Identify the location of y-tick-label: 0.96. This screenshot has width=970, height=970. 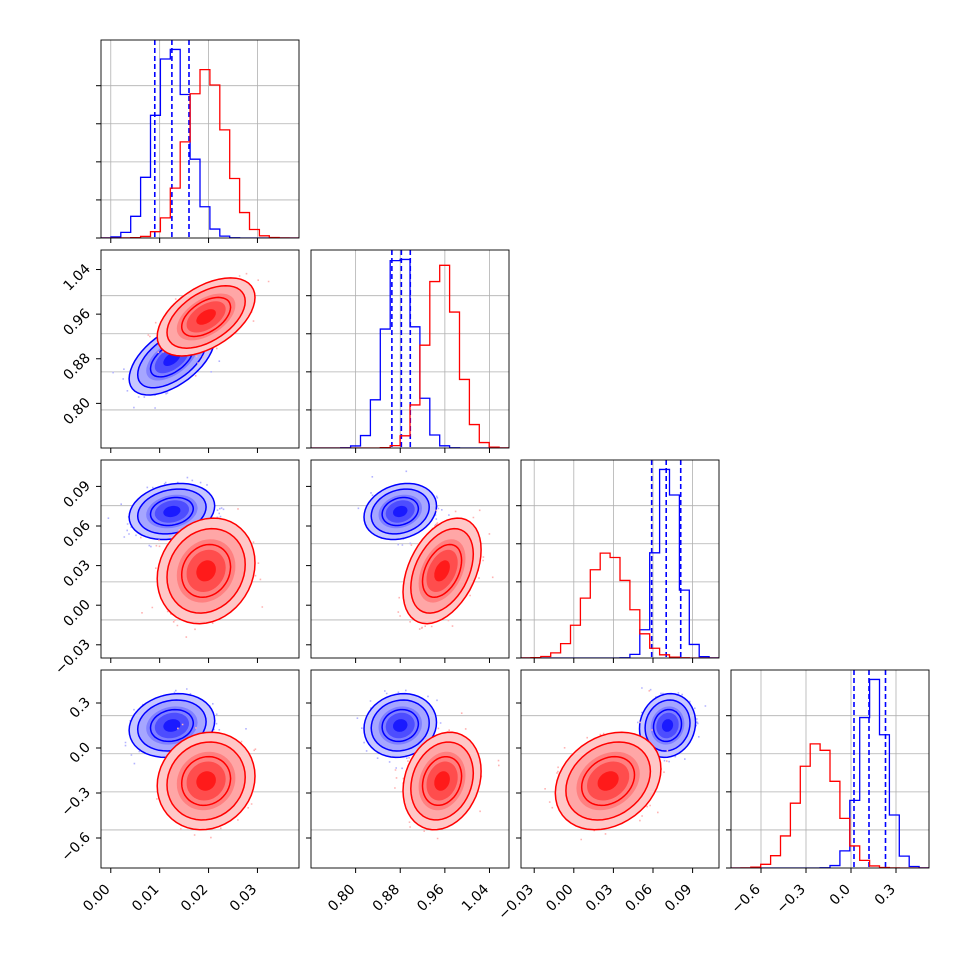
(76, 322).